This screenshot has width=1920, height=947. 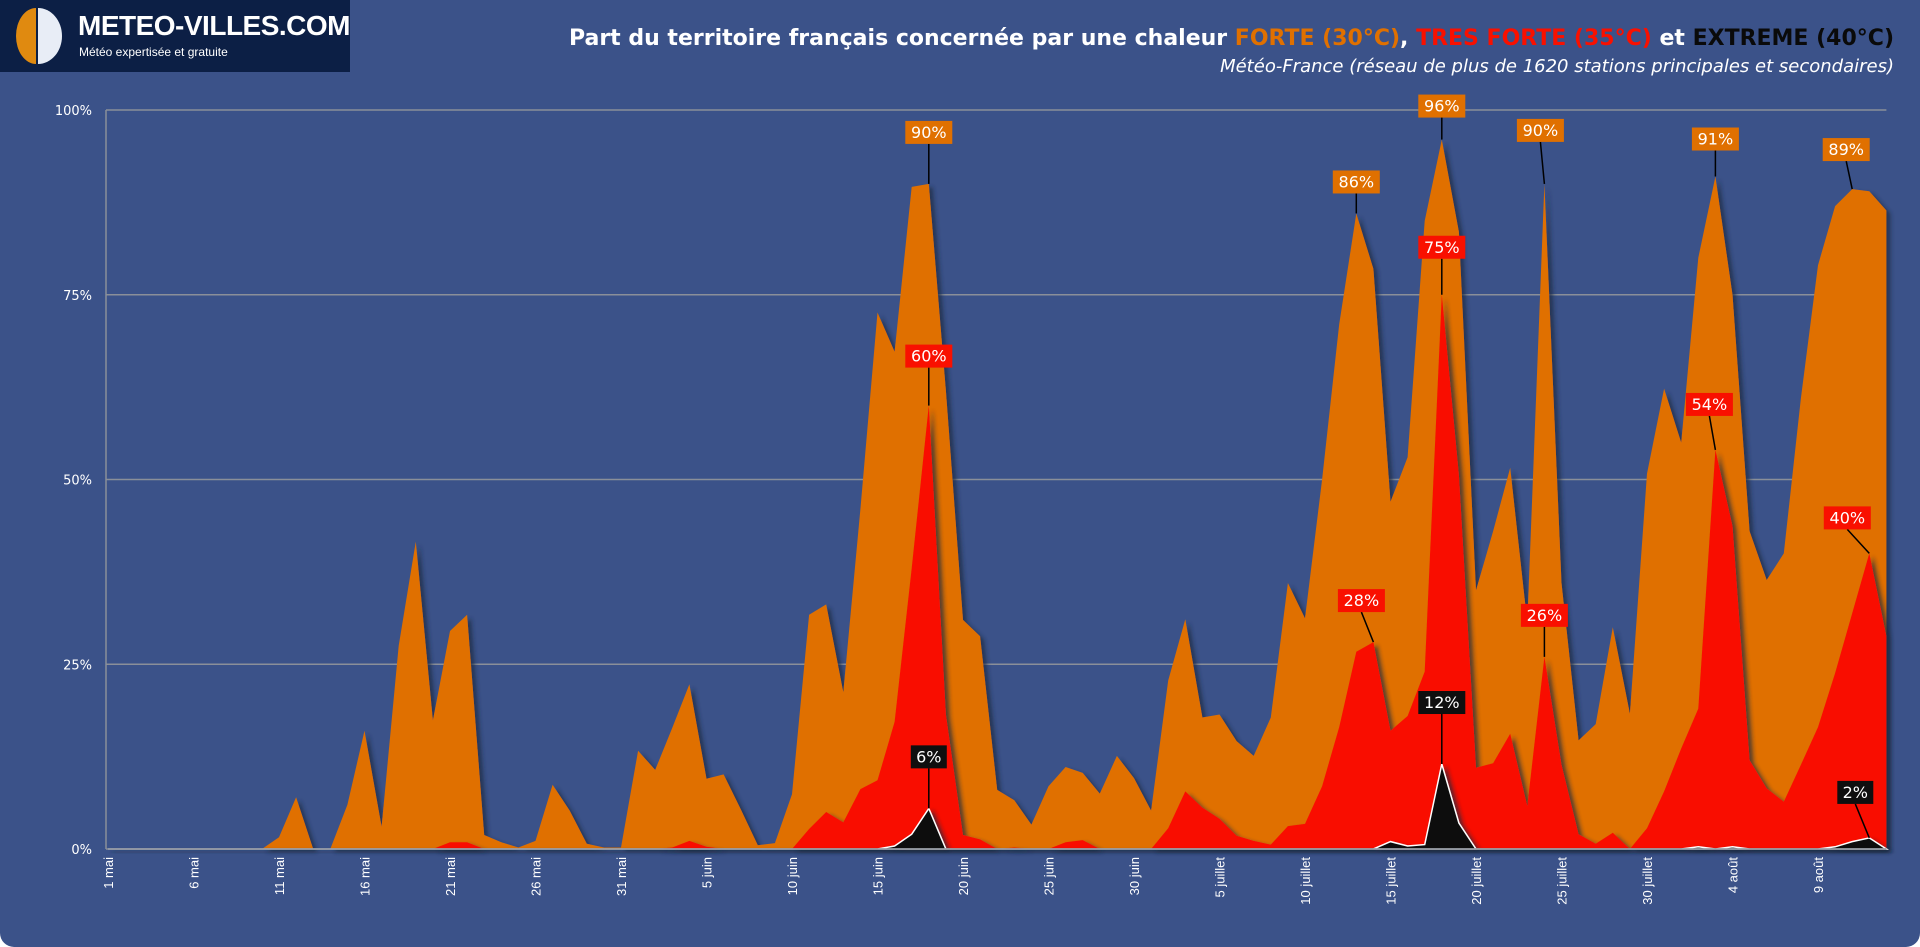 What do you see at coordinates (1733, 875) in the screenshot?
I see `x-tick-label: 4 août` at bounding box center [1733, 875].